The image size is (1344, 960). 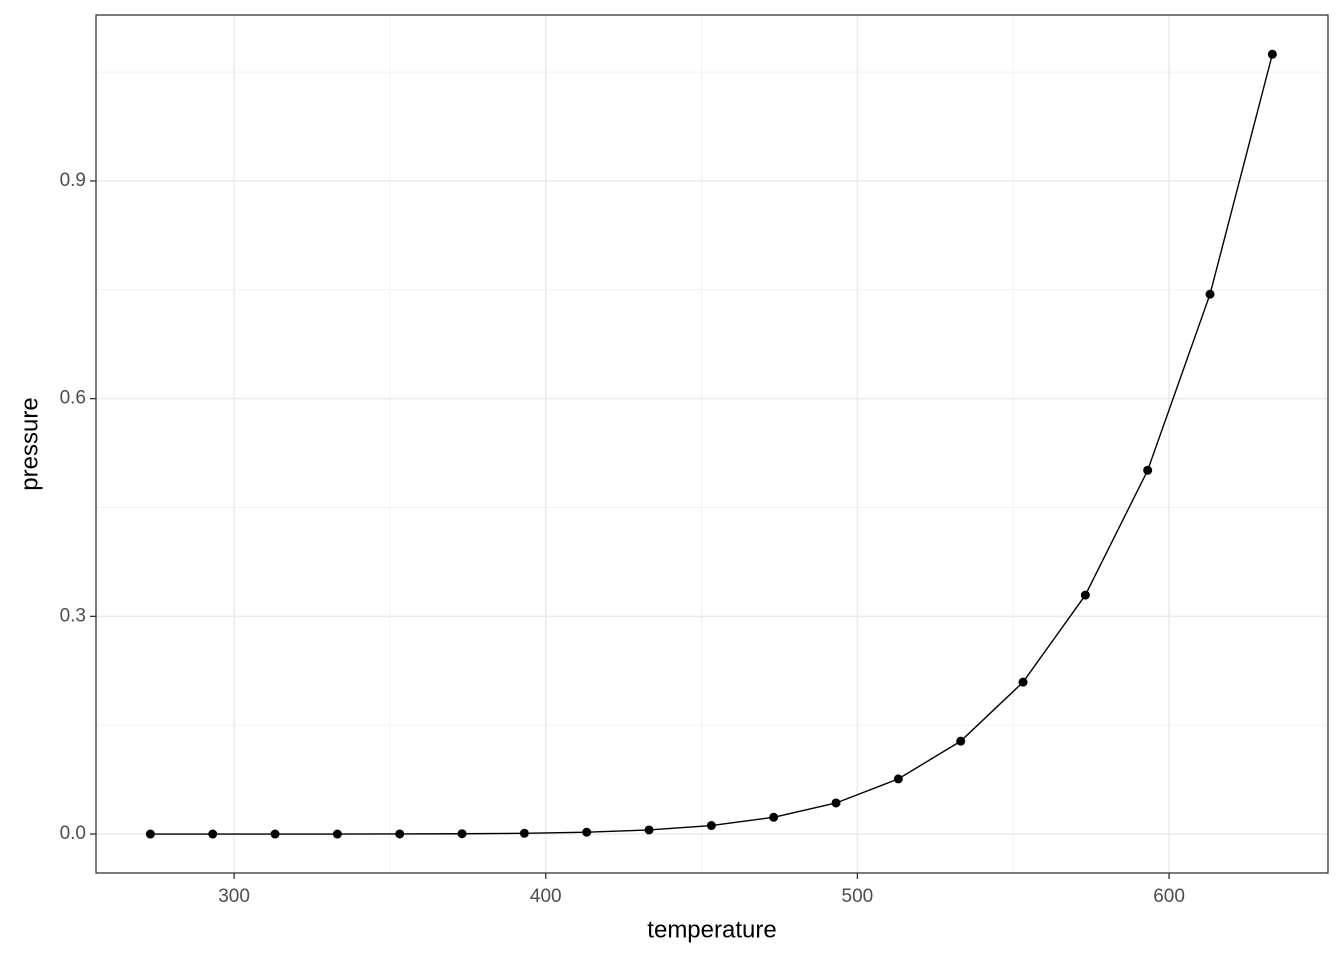 What do you see at coordinates (73, 833) in the screenshot?
I see `y-tick-label: 0.0` at bounding box center [73, 833].